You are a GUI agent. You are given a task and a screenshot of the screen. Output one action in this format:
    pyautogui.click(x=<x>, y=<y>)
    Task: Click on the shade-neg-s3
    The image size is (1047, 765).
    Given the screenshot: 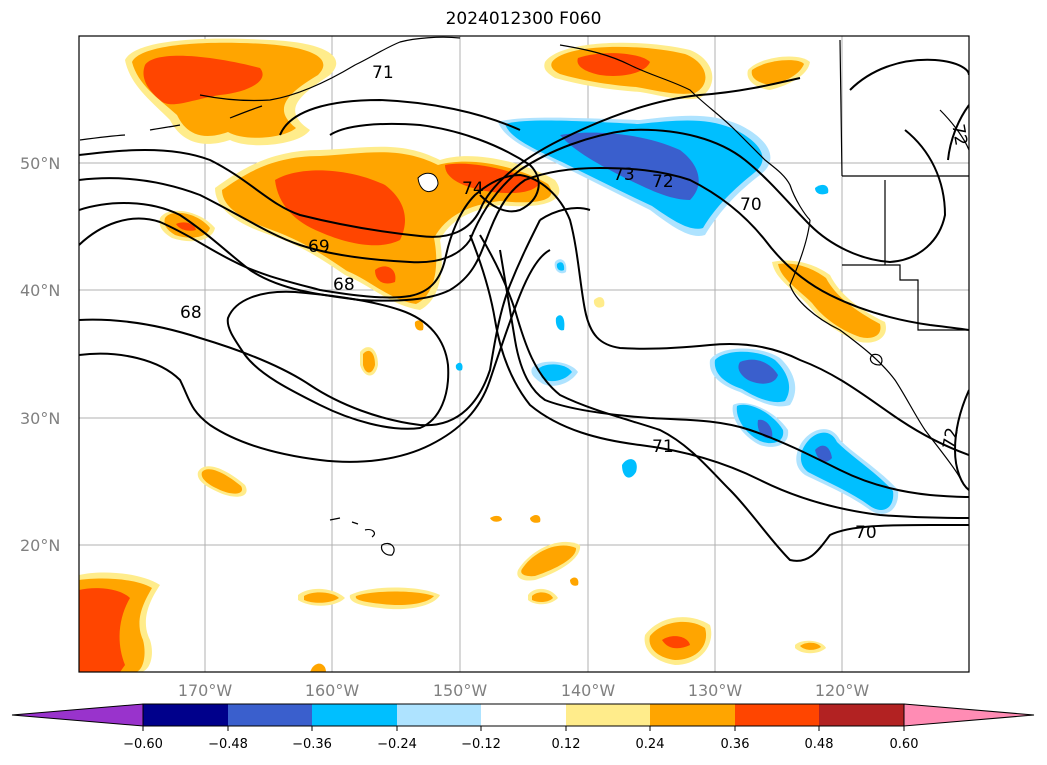 What is the action you would take?
    pyautogui.click(x=560, y=323)
    